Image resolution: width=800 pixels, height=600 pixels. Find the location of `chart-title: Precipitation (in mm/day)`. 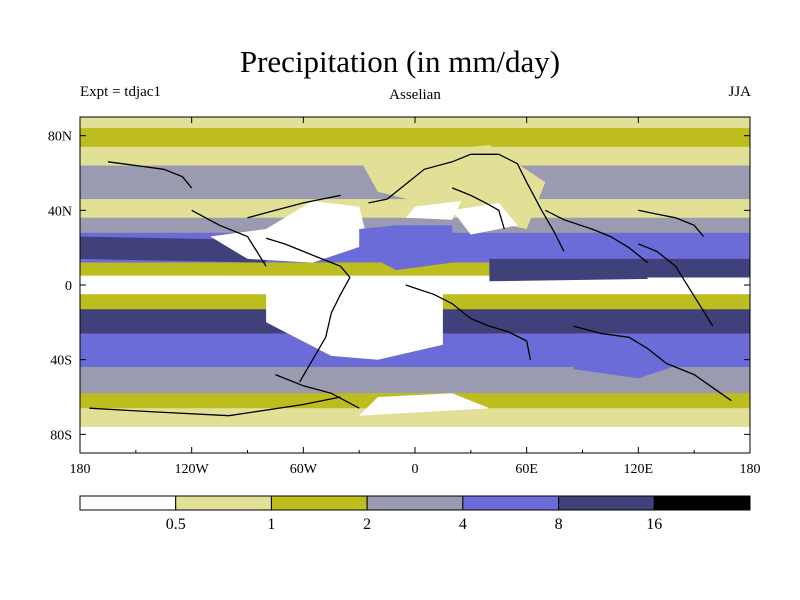

chart-title: Precipitation (in mm/day) is located at coordinates (400, 61).